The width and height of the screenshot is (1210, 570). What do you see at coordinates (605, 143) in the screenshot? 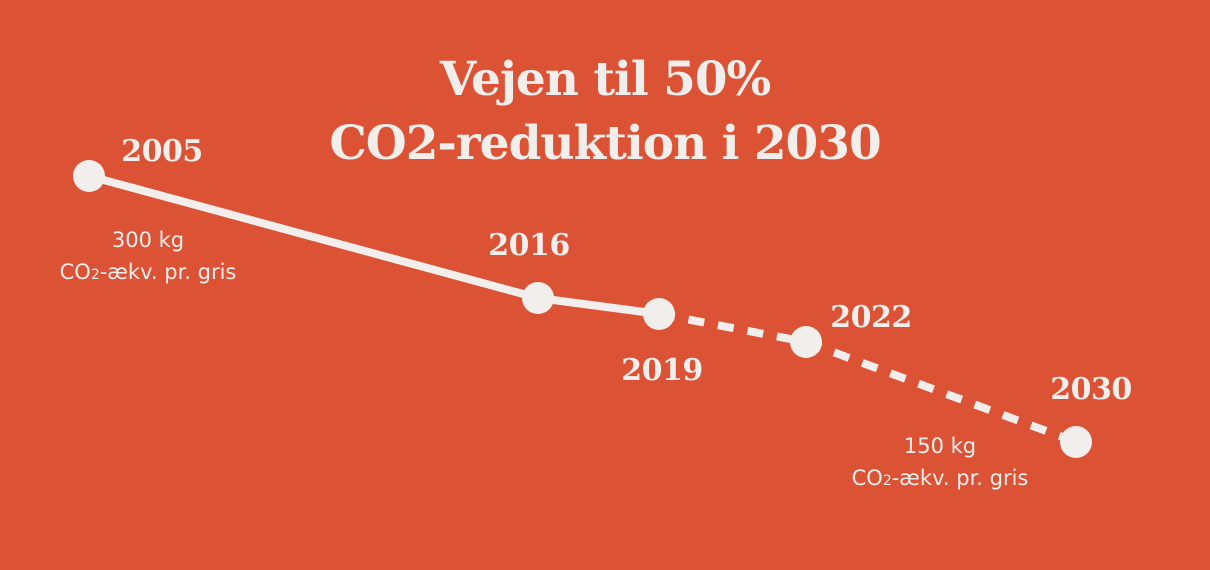
I see `chart-title-line-2: CO2-reduktion i 2030` at bounding box center [605, 143].